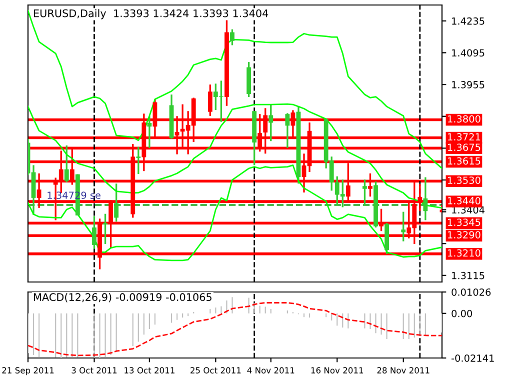  Describe the element at coordinates (403, 370) in the screenshot. I see `x-tick-label: 28 Nov 2011` at that location.